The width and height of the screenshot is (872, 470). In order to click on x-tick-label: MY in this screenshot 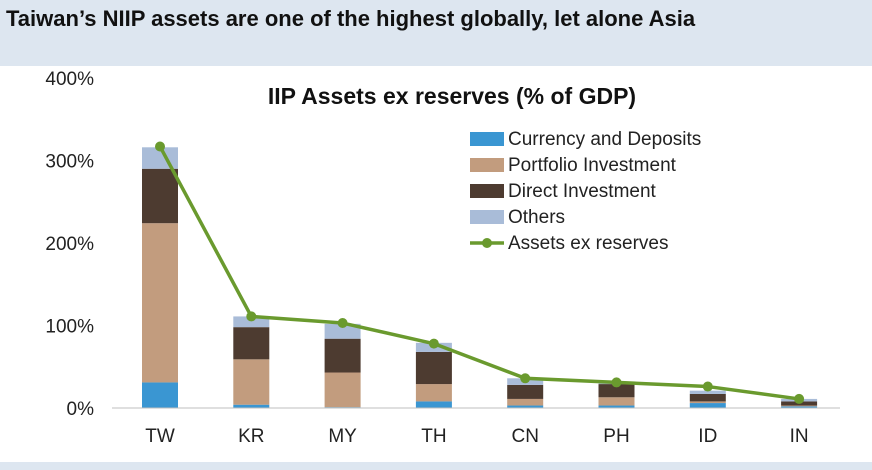, I will do `click(342, 436)`.